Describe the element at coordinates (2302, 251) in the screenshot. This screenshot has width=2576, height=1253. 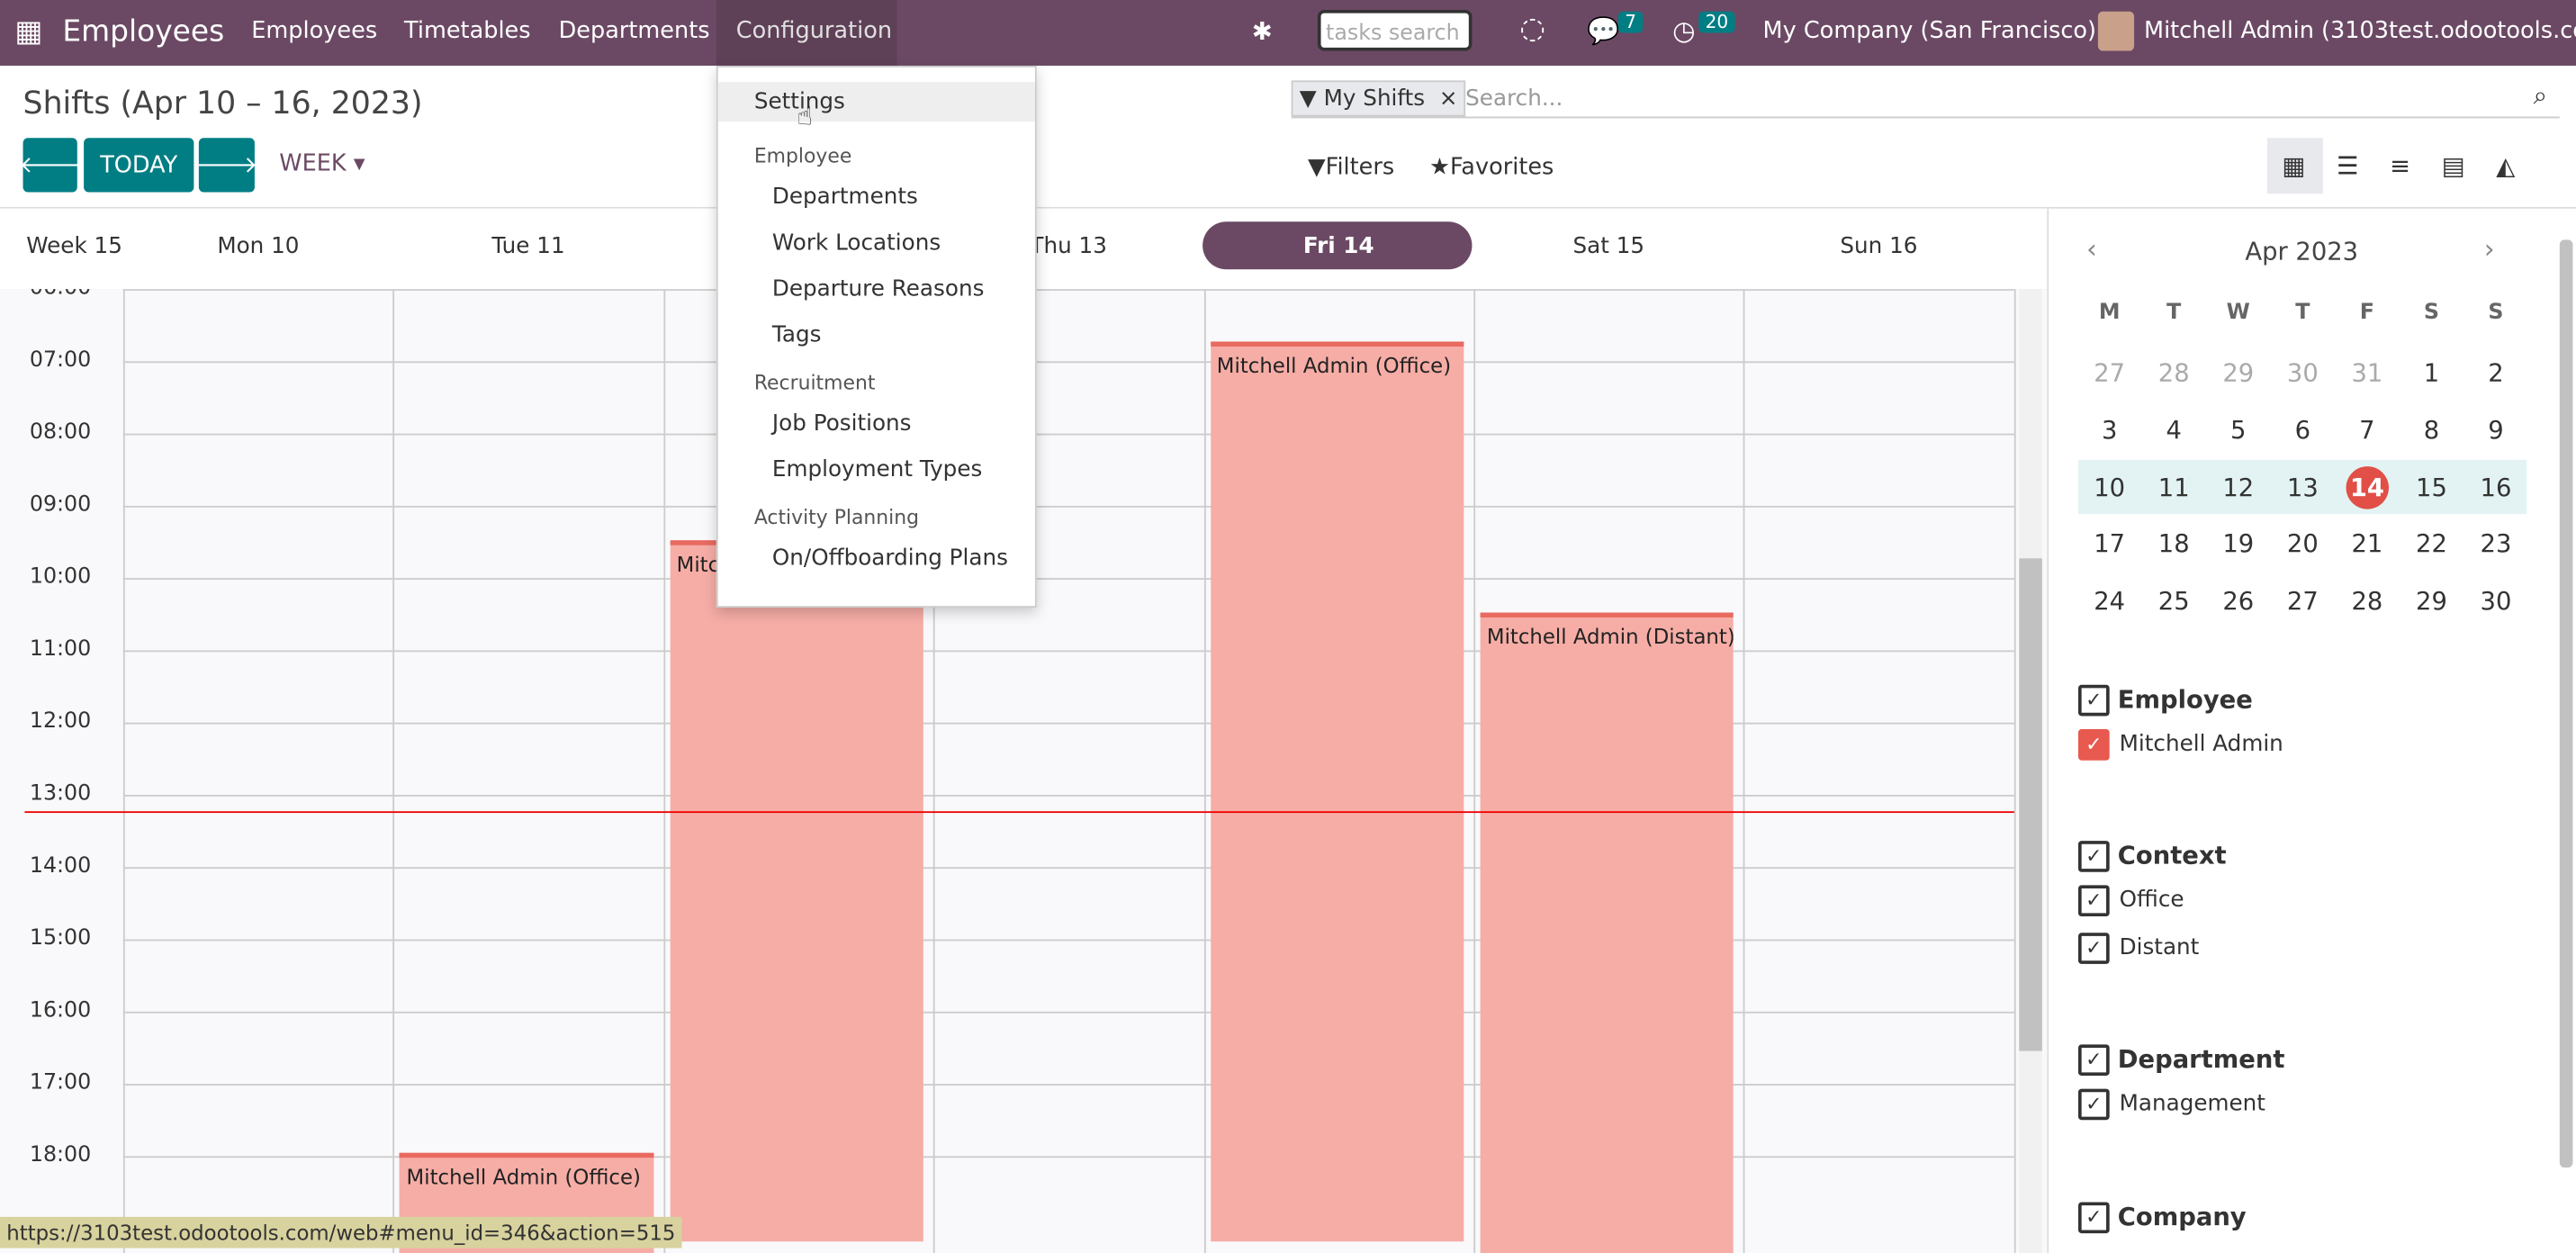
I see `month-label: Apr 2023` at that location.